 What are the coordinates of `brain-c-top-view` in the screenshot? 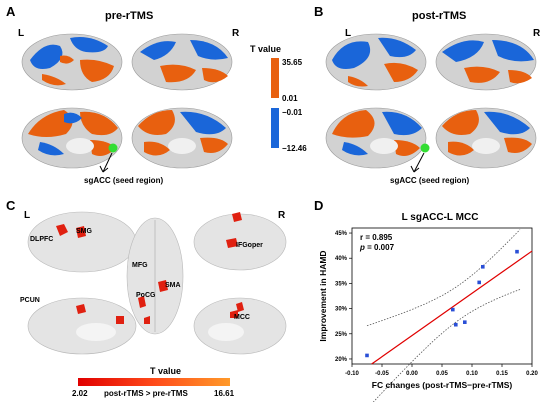 It's located at (155, 276).